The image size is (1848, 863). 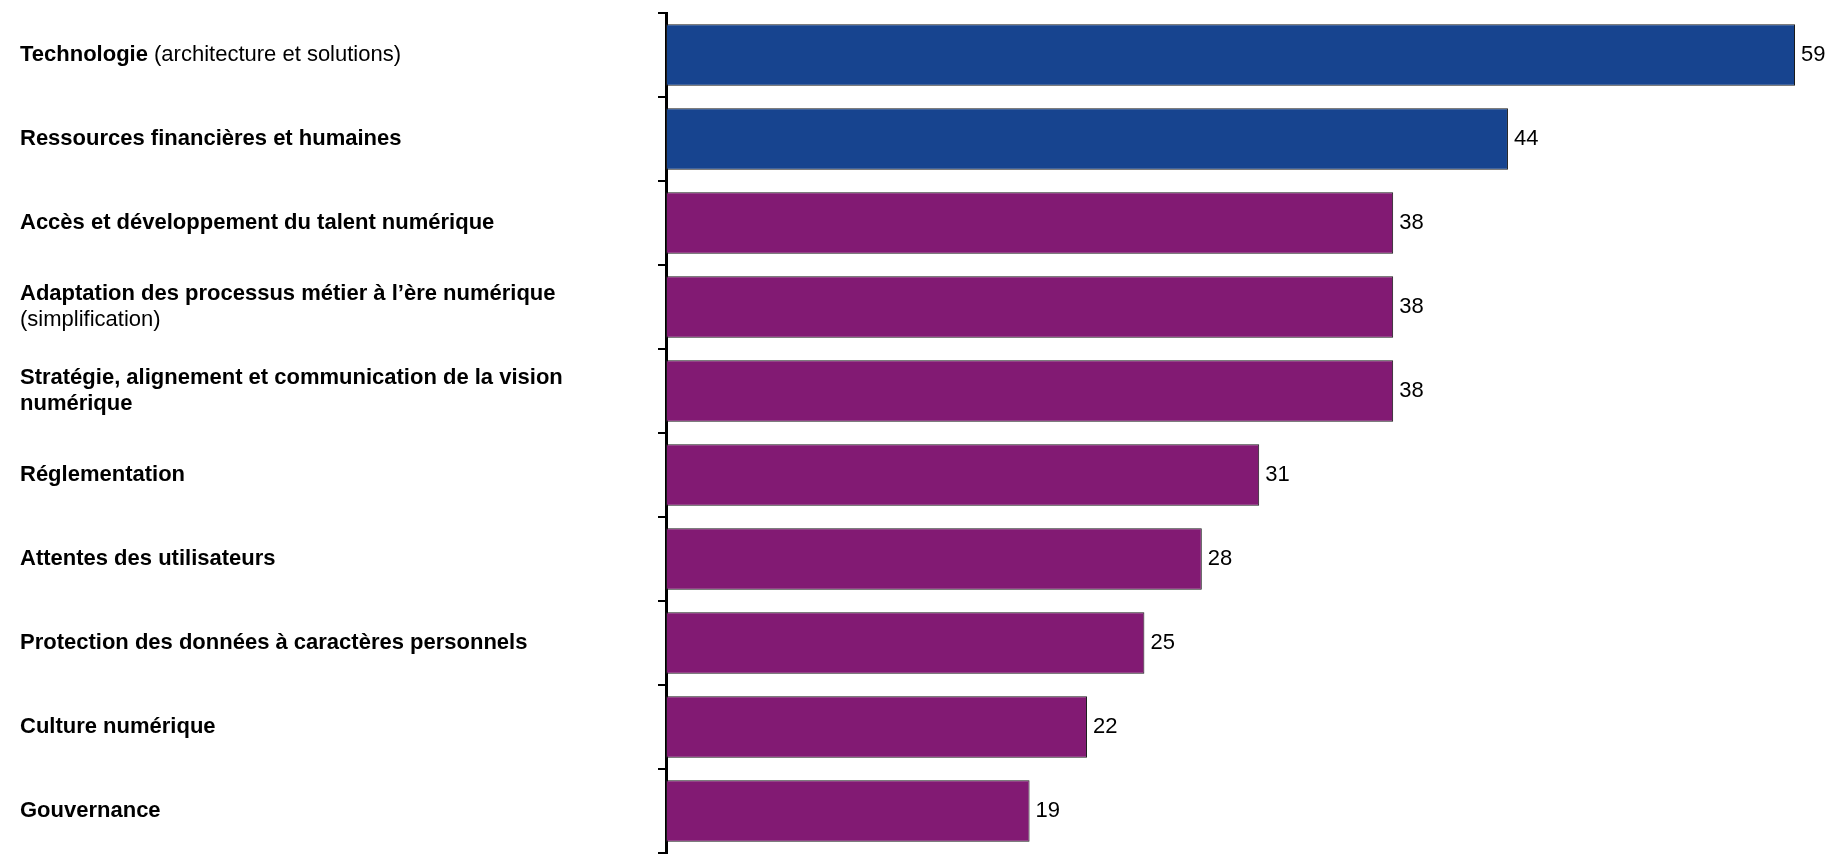 What do you see at coordinates (291, 390) in the screenshot?
I see `category-label: Stratégie, alignement et communication de la vision numérique` at bounding box center [291, 390].